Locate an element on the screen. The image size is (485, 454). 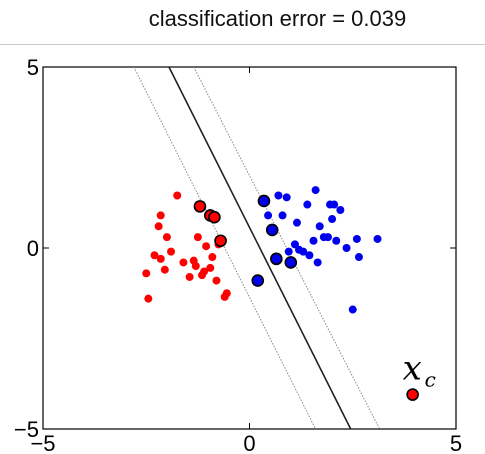
chart-title: classification error = 0.039 is located at coordinates (277, 18).